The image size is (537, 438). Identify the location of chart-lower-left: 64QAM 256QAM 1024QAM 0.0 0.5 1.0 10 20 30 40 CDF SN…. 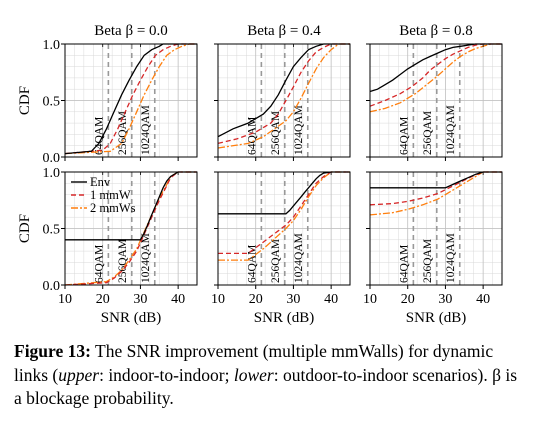
(107, 246).